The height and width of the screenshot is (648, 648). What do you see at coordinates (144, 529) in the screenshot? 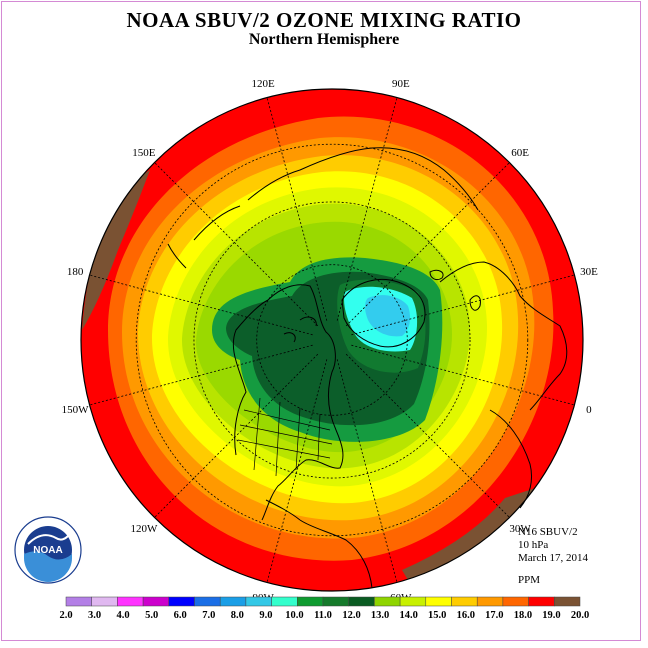
I see `longitude-label: 120W` at bounding box center [144, 529].